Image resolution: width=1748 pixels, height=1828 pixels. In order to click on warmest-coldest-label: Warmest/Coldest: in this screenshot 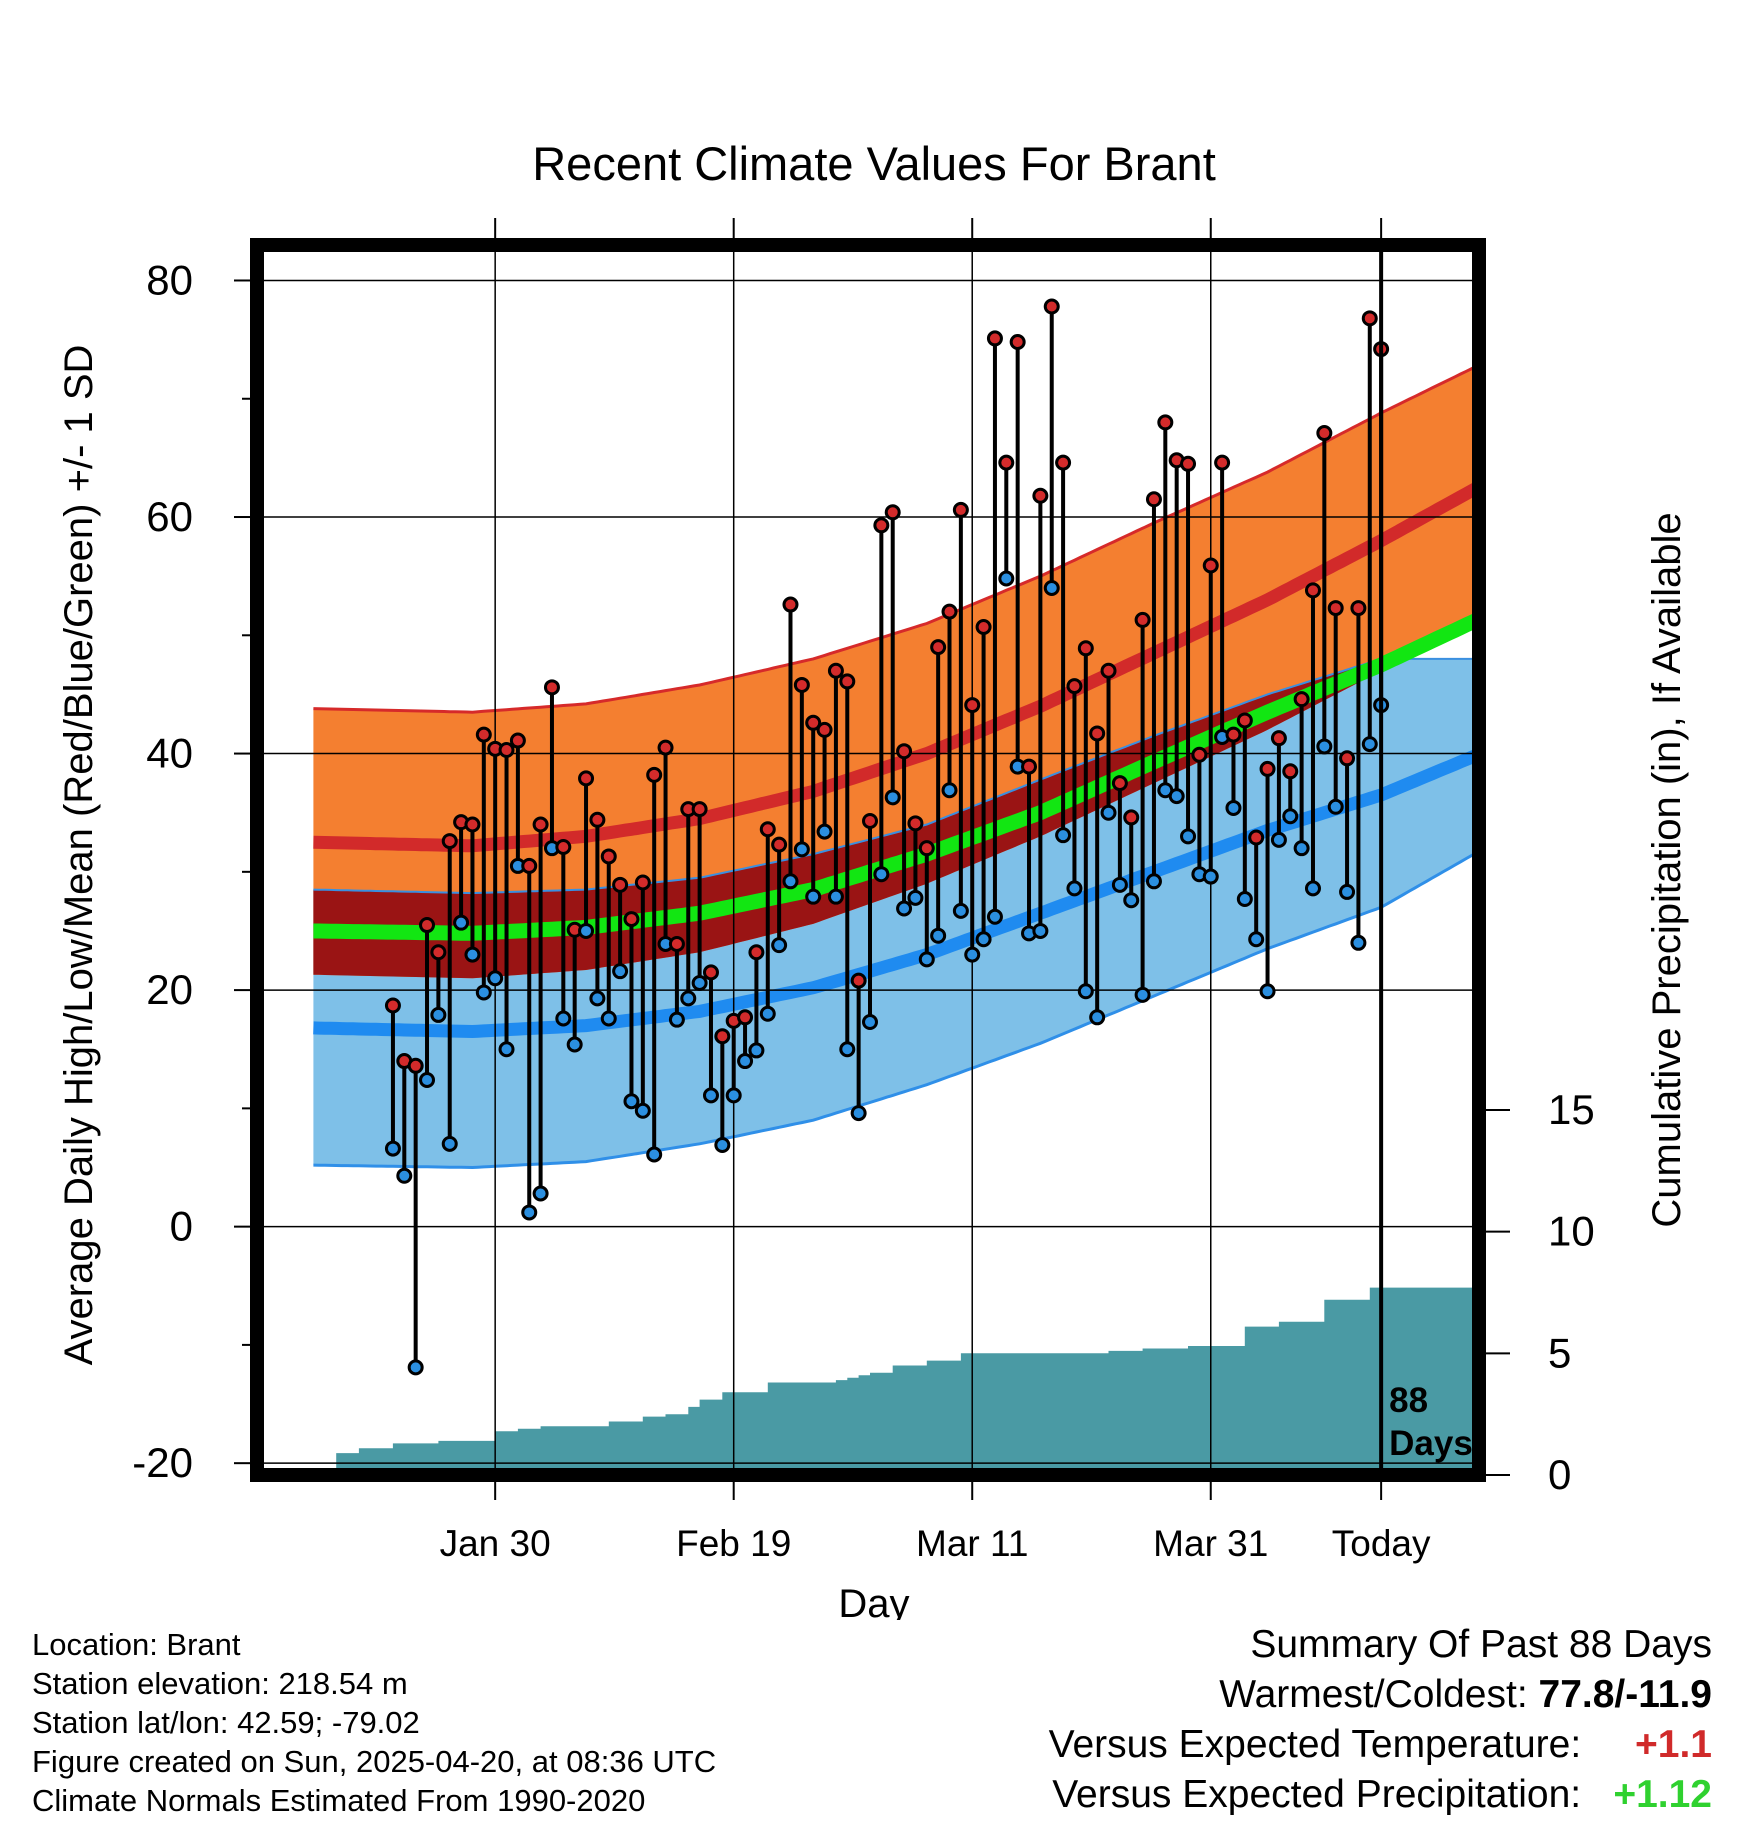, I will do `click(1373, 1694)`.